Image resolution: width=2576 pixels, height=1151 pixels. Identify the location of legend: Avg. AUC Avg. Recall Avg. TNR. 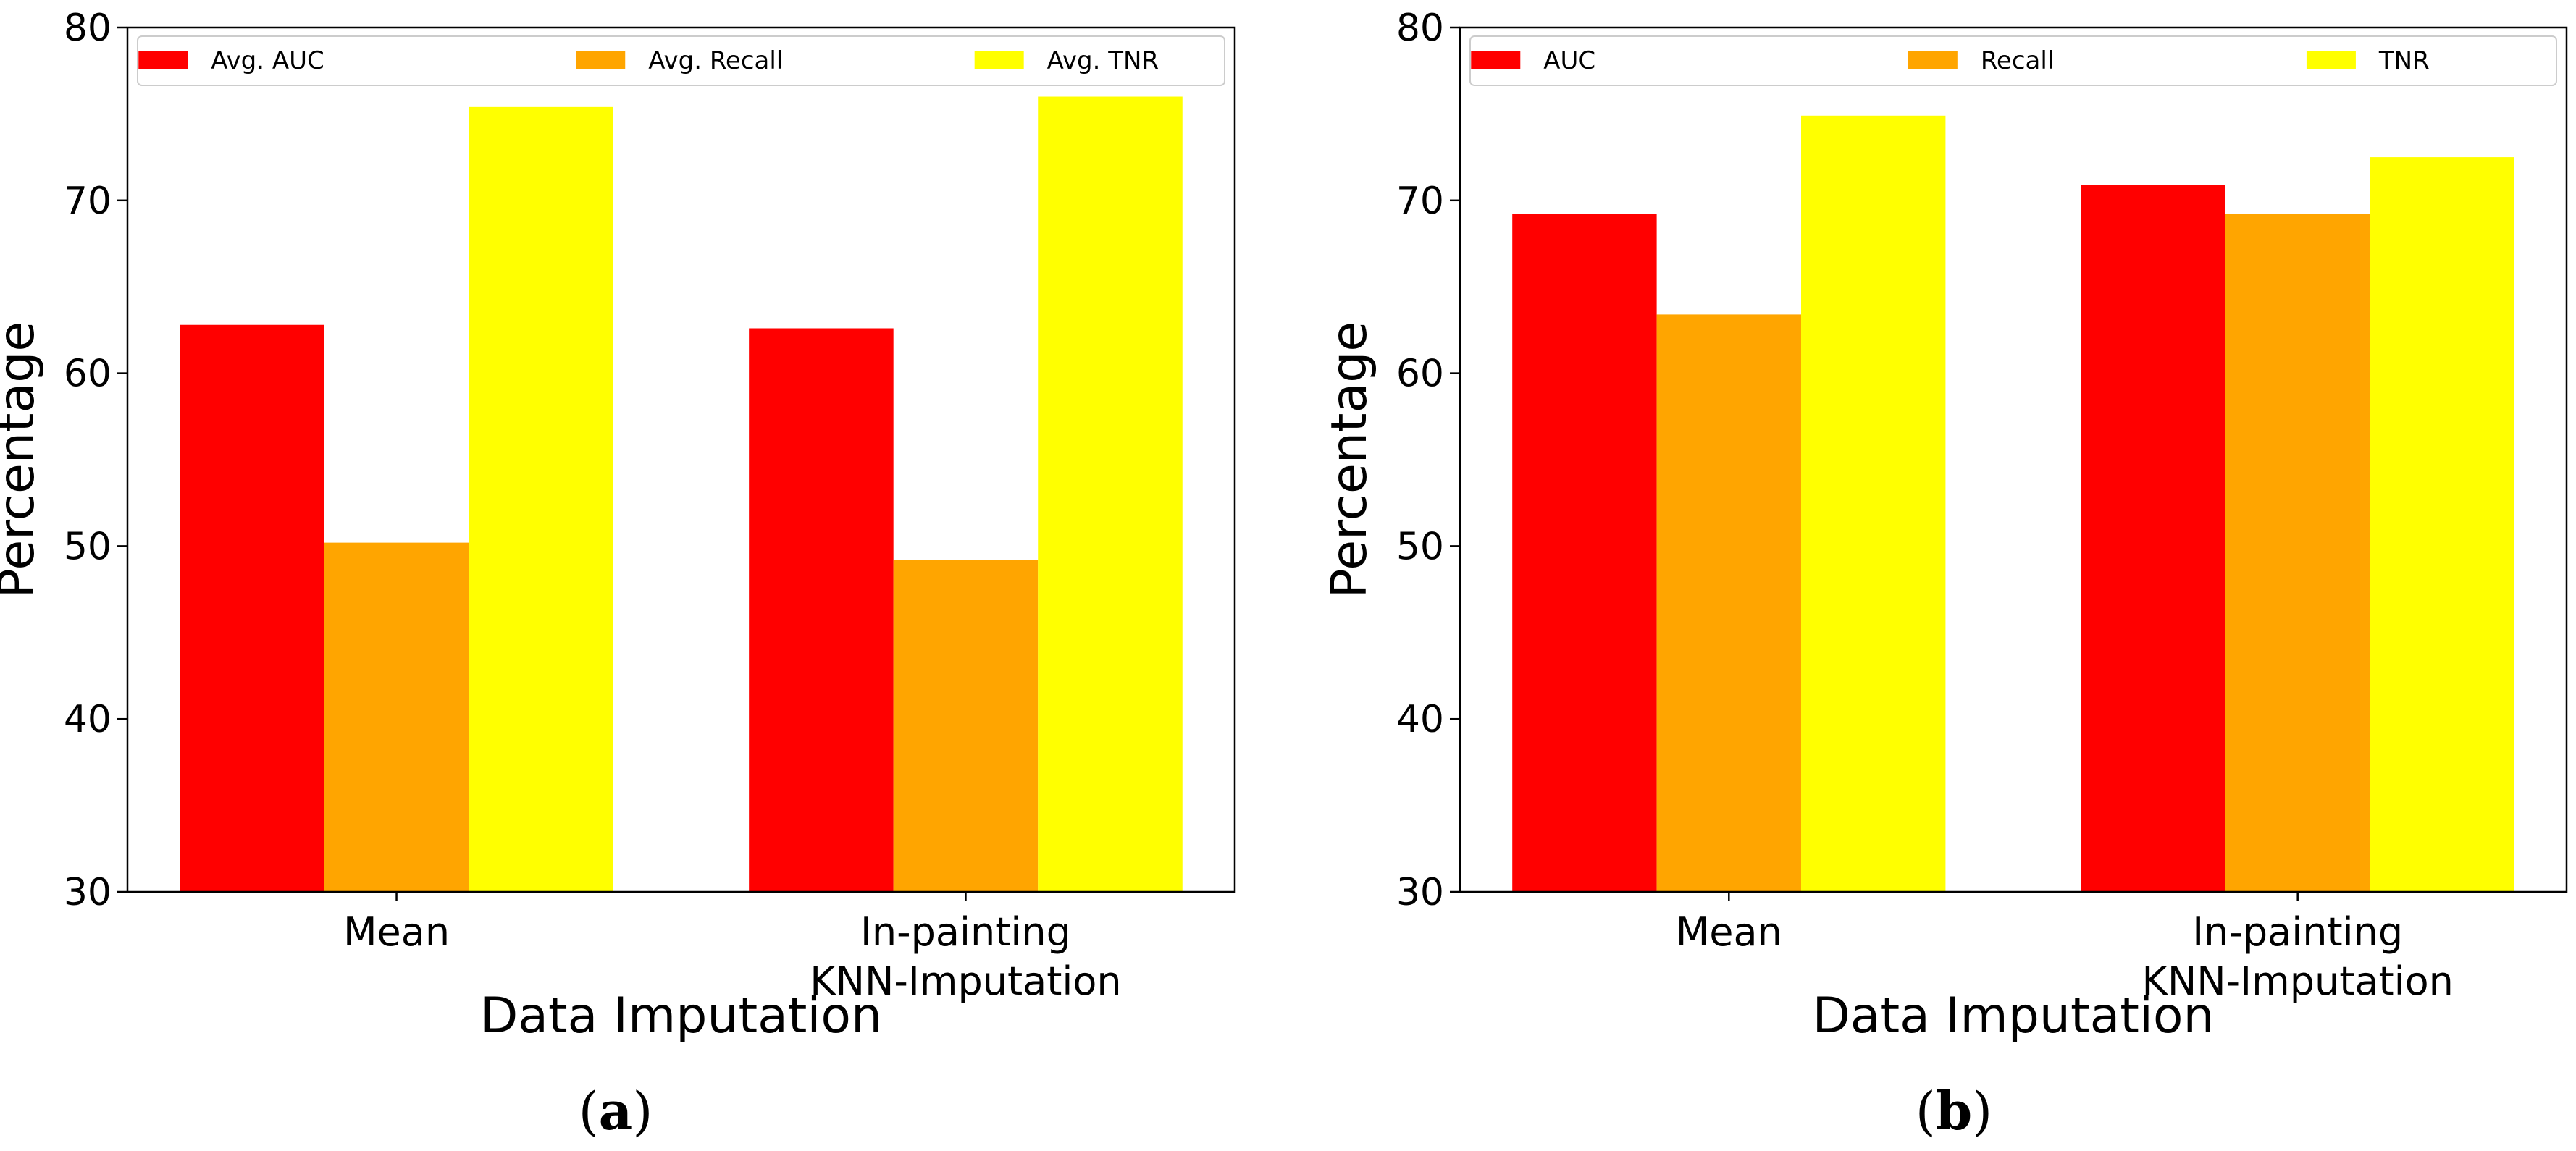
(681, 60).